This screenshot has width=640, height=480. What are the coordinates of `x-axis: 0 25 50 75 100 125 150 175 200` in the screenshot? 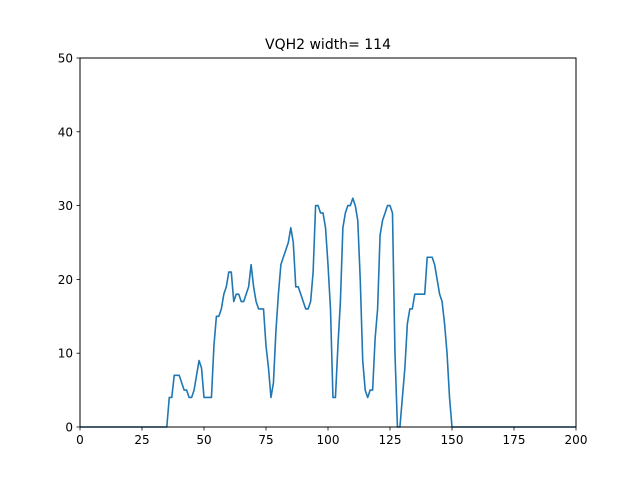 It's located at (331, 437).